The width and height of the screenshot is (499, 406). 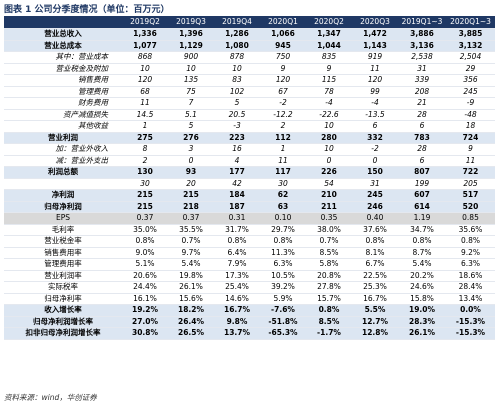 What do you see at coordinates (63, 22) in the screenshot?
I see `header-cell` at bounding box center [63, 22].